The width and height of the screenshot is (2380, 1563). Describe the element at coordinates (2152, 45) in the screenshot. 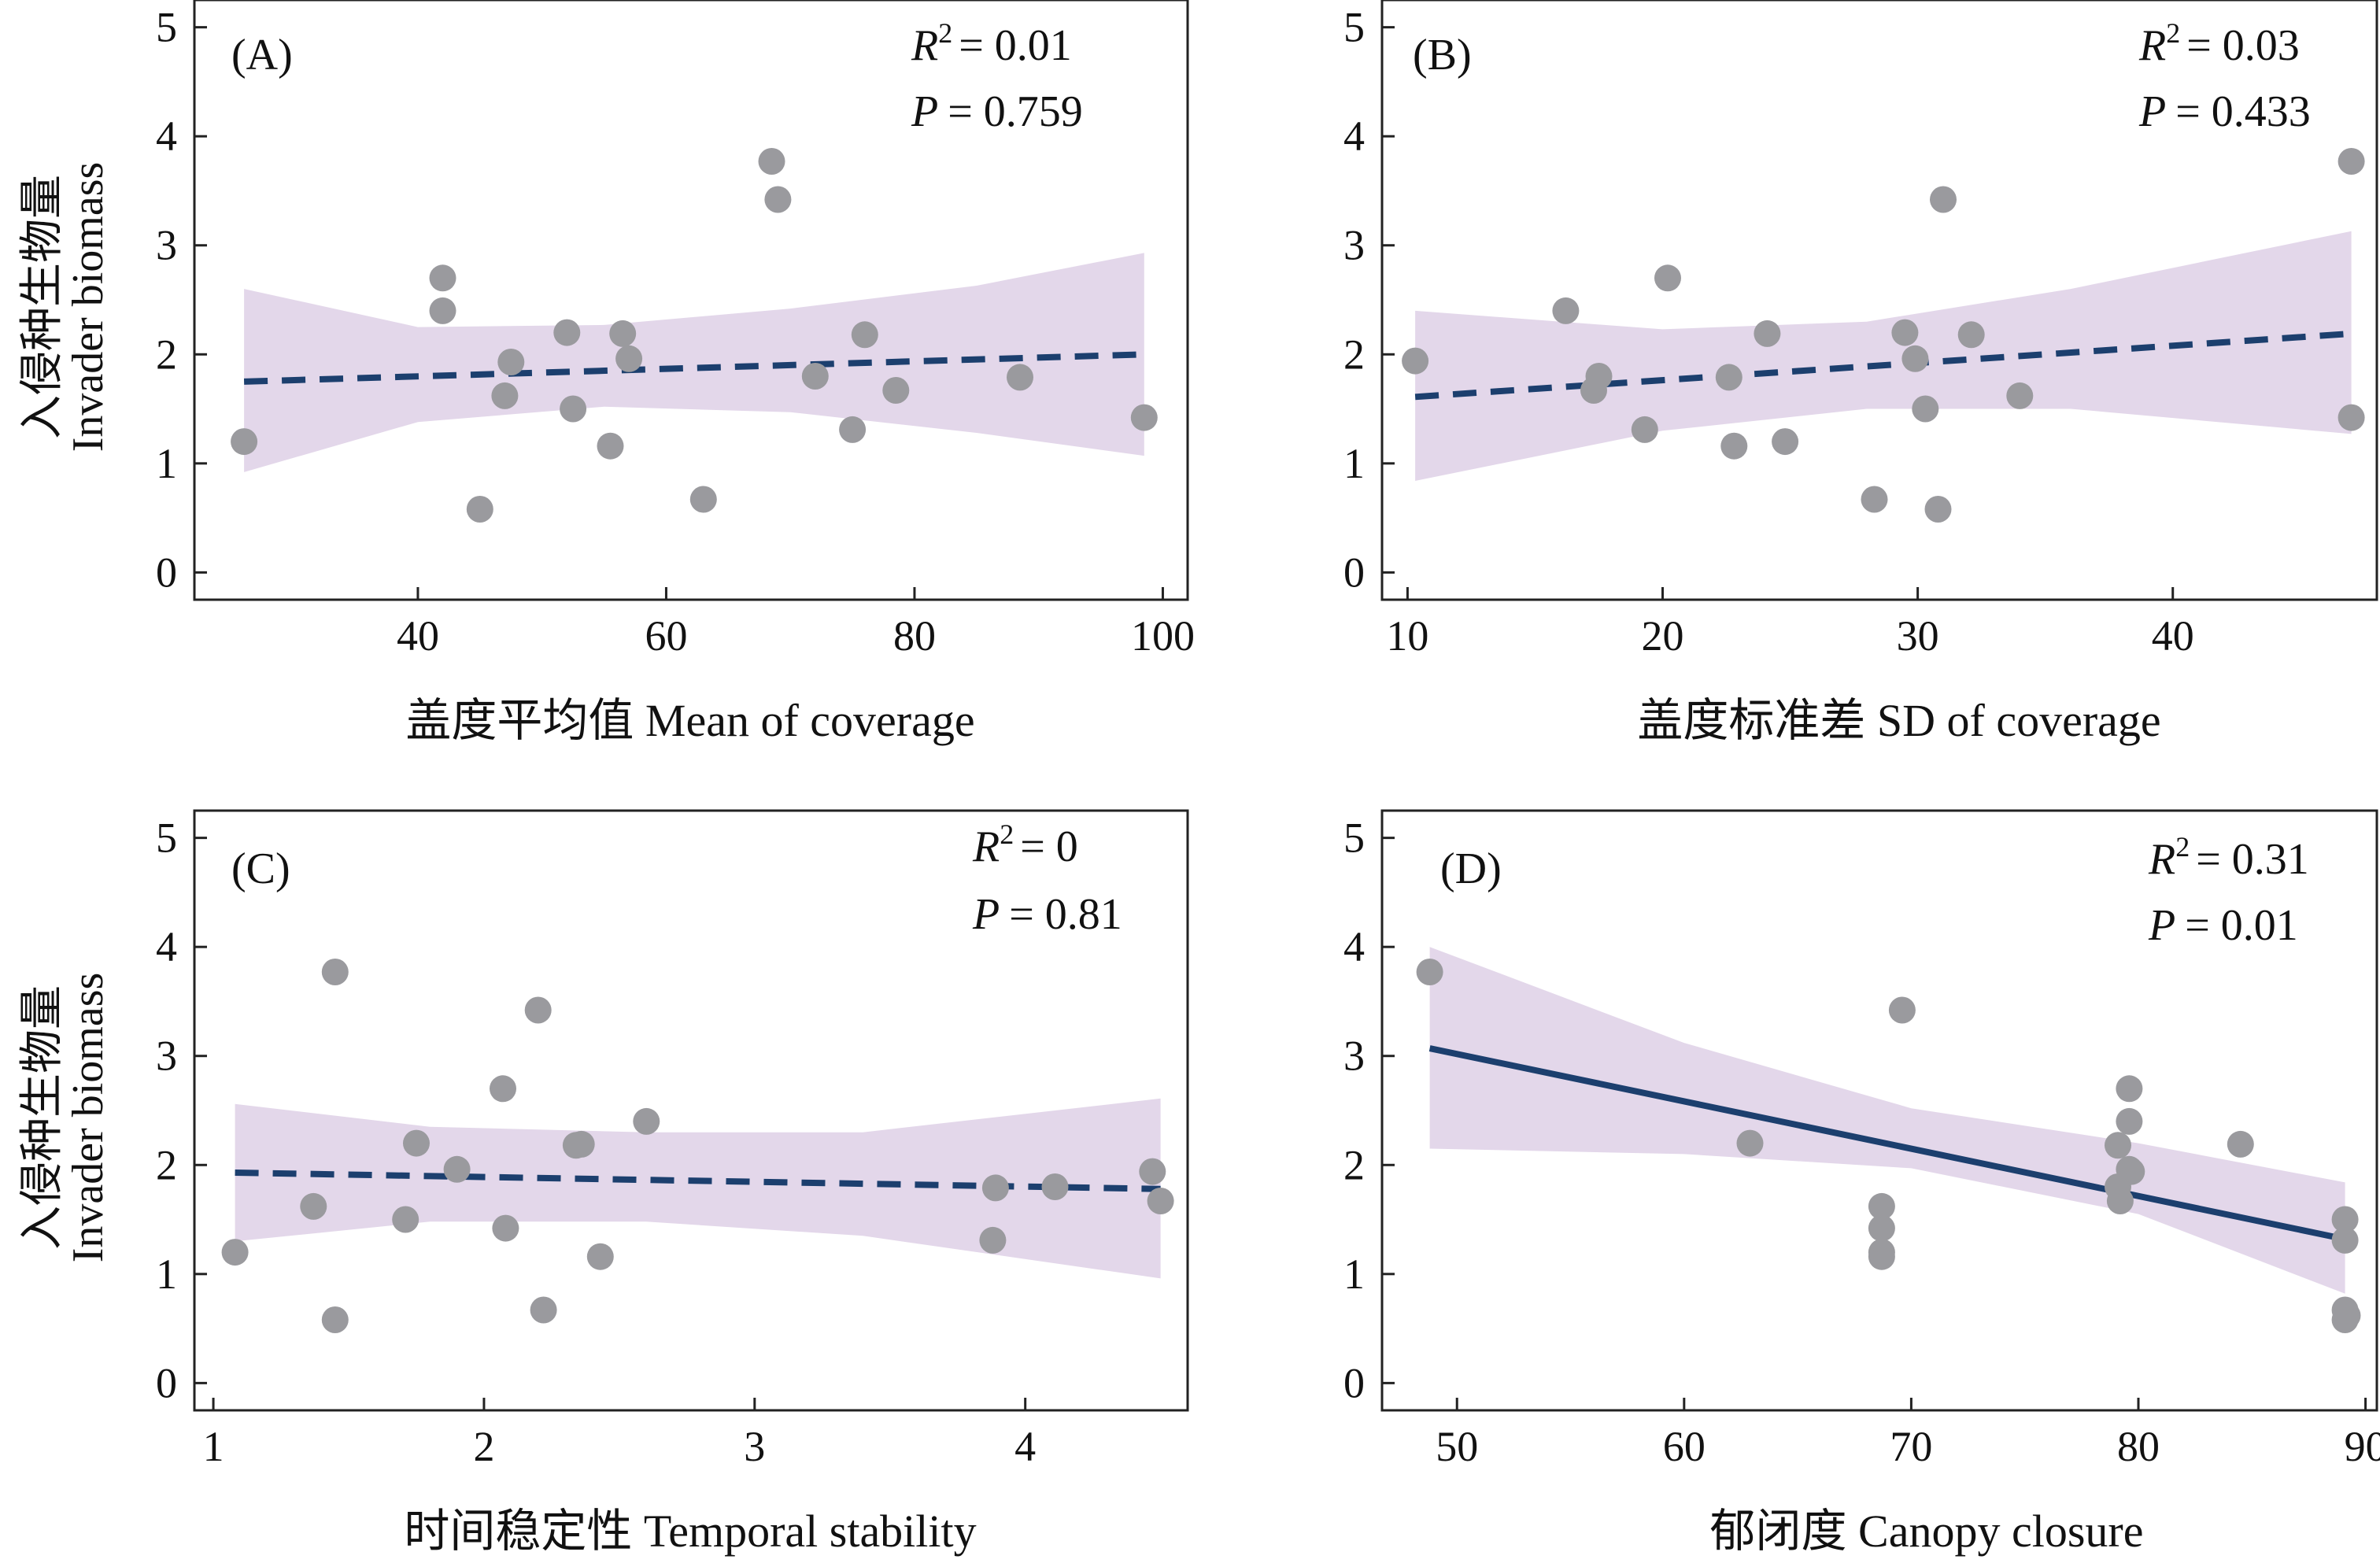

I see `panel-b-r2-symbol: R` at that location.